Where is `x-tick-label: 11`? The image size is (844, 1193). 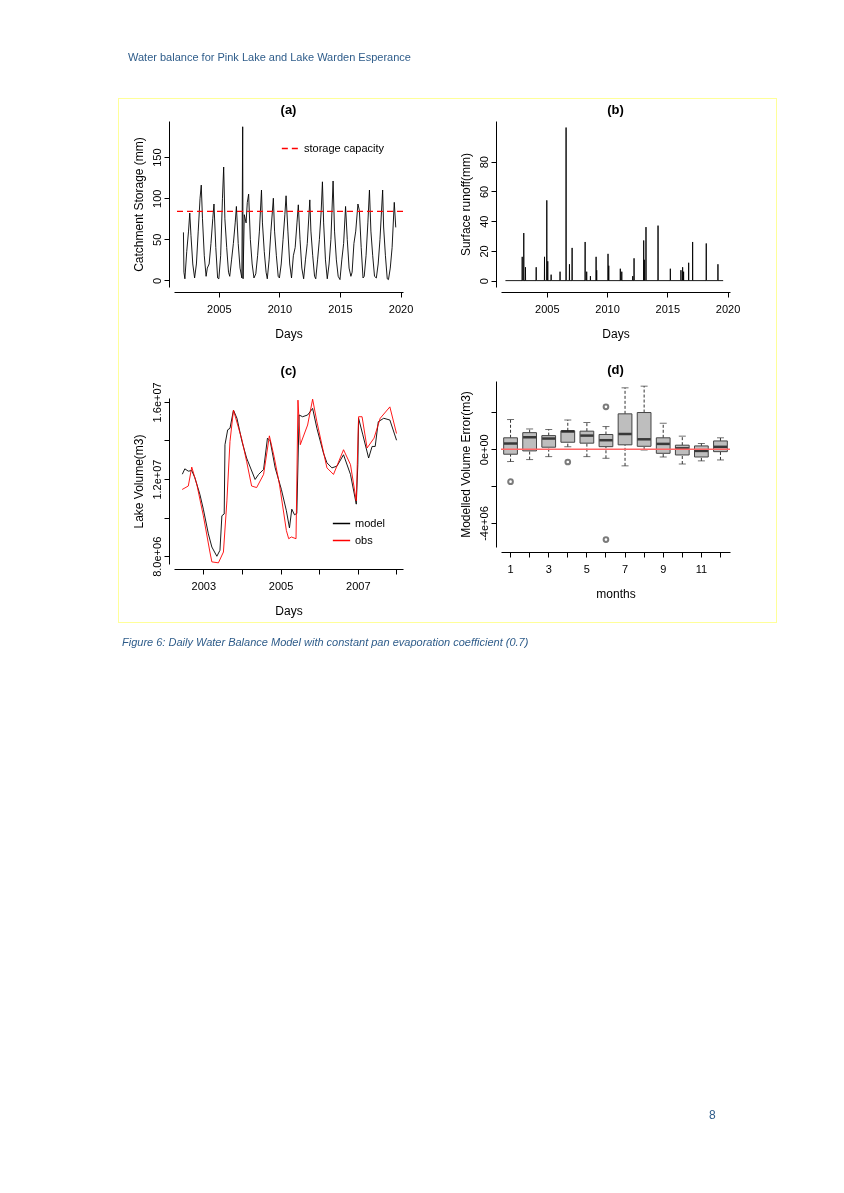
x-tick-label: 11 is located at coordinates (701, 568).